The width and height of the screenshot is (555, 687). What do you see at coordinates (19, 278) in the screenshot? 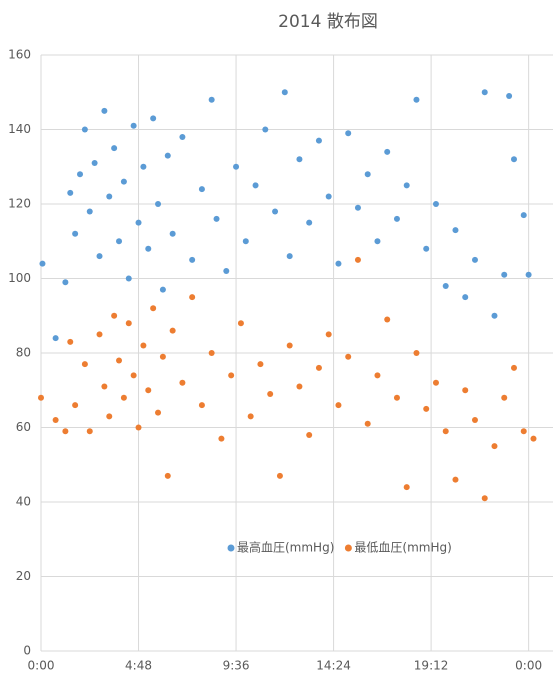
I see `y-tick-label: 100` at bounding box center [19, 278].